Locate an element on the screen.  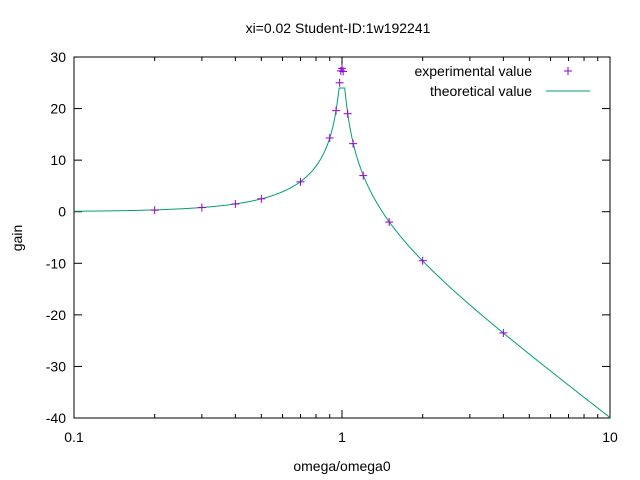
y-tick-label: -10 is located at coordinates (56, 263).